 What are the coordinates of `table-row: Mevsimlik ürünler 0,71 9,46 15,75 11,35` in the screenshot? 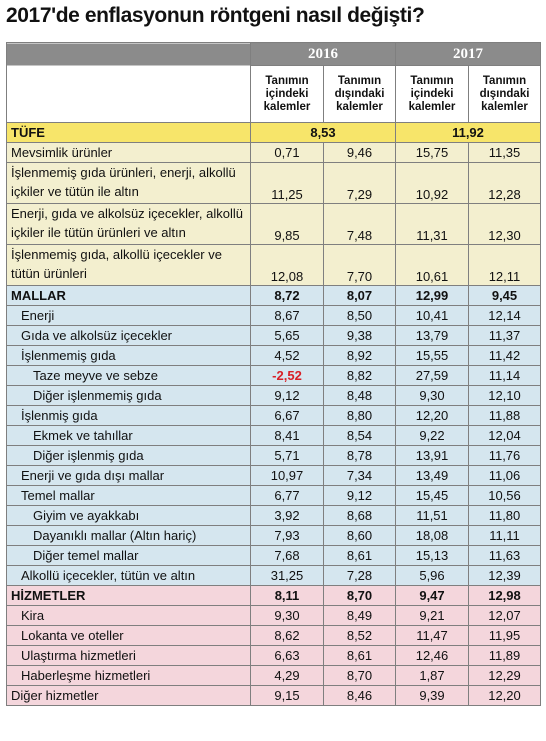 It's located at (273, 152).